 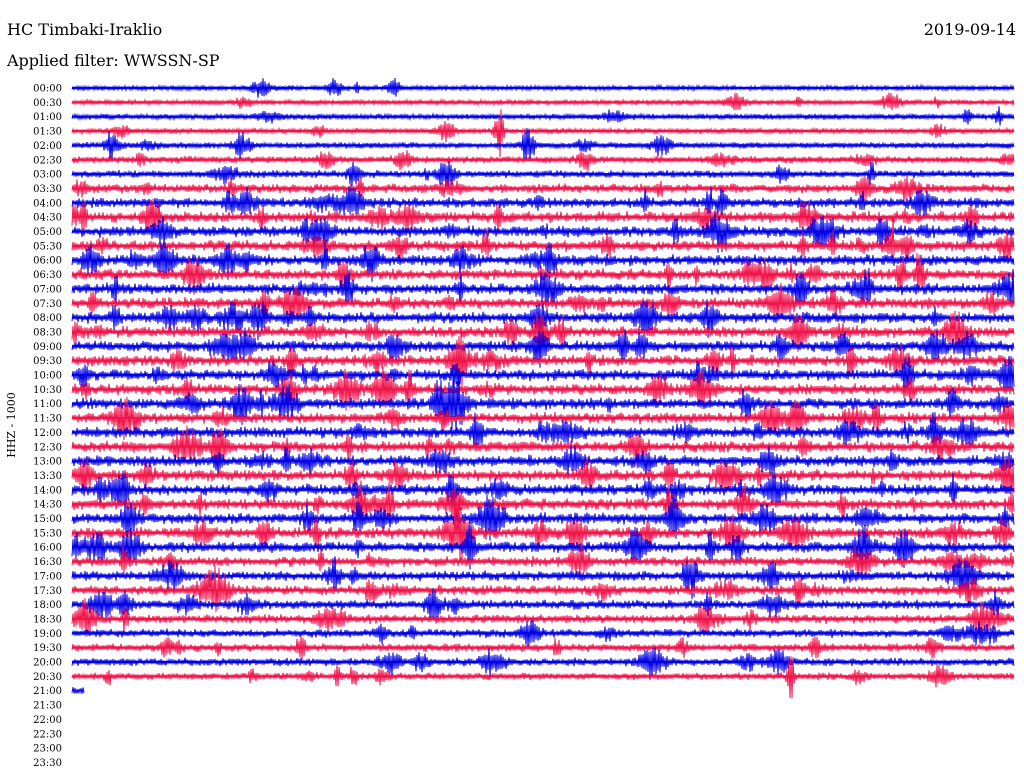 I want to click on row-label: 09:00, so click(x=47, y=347).